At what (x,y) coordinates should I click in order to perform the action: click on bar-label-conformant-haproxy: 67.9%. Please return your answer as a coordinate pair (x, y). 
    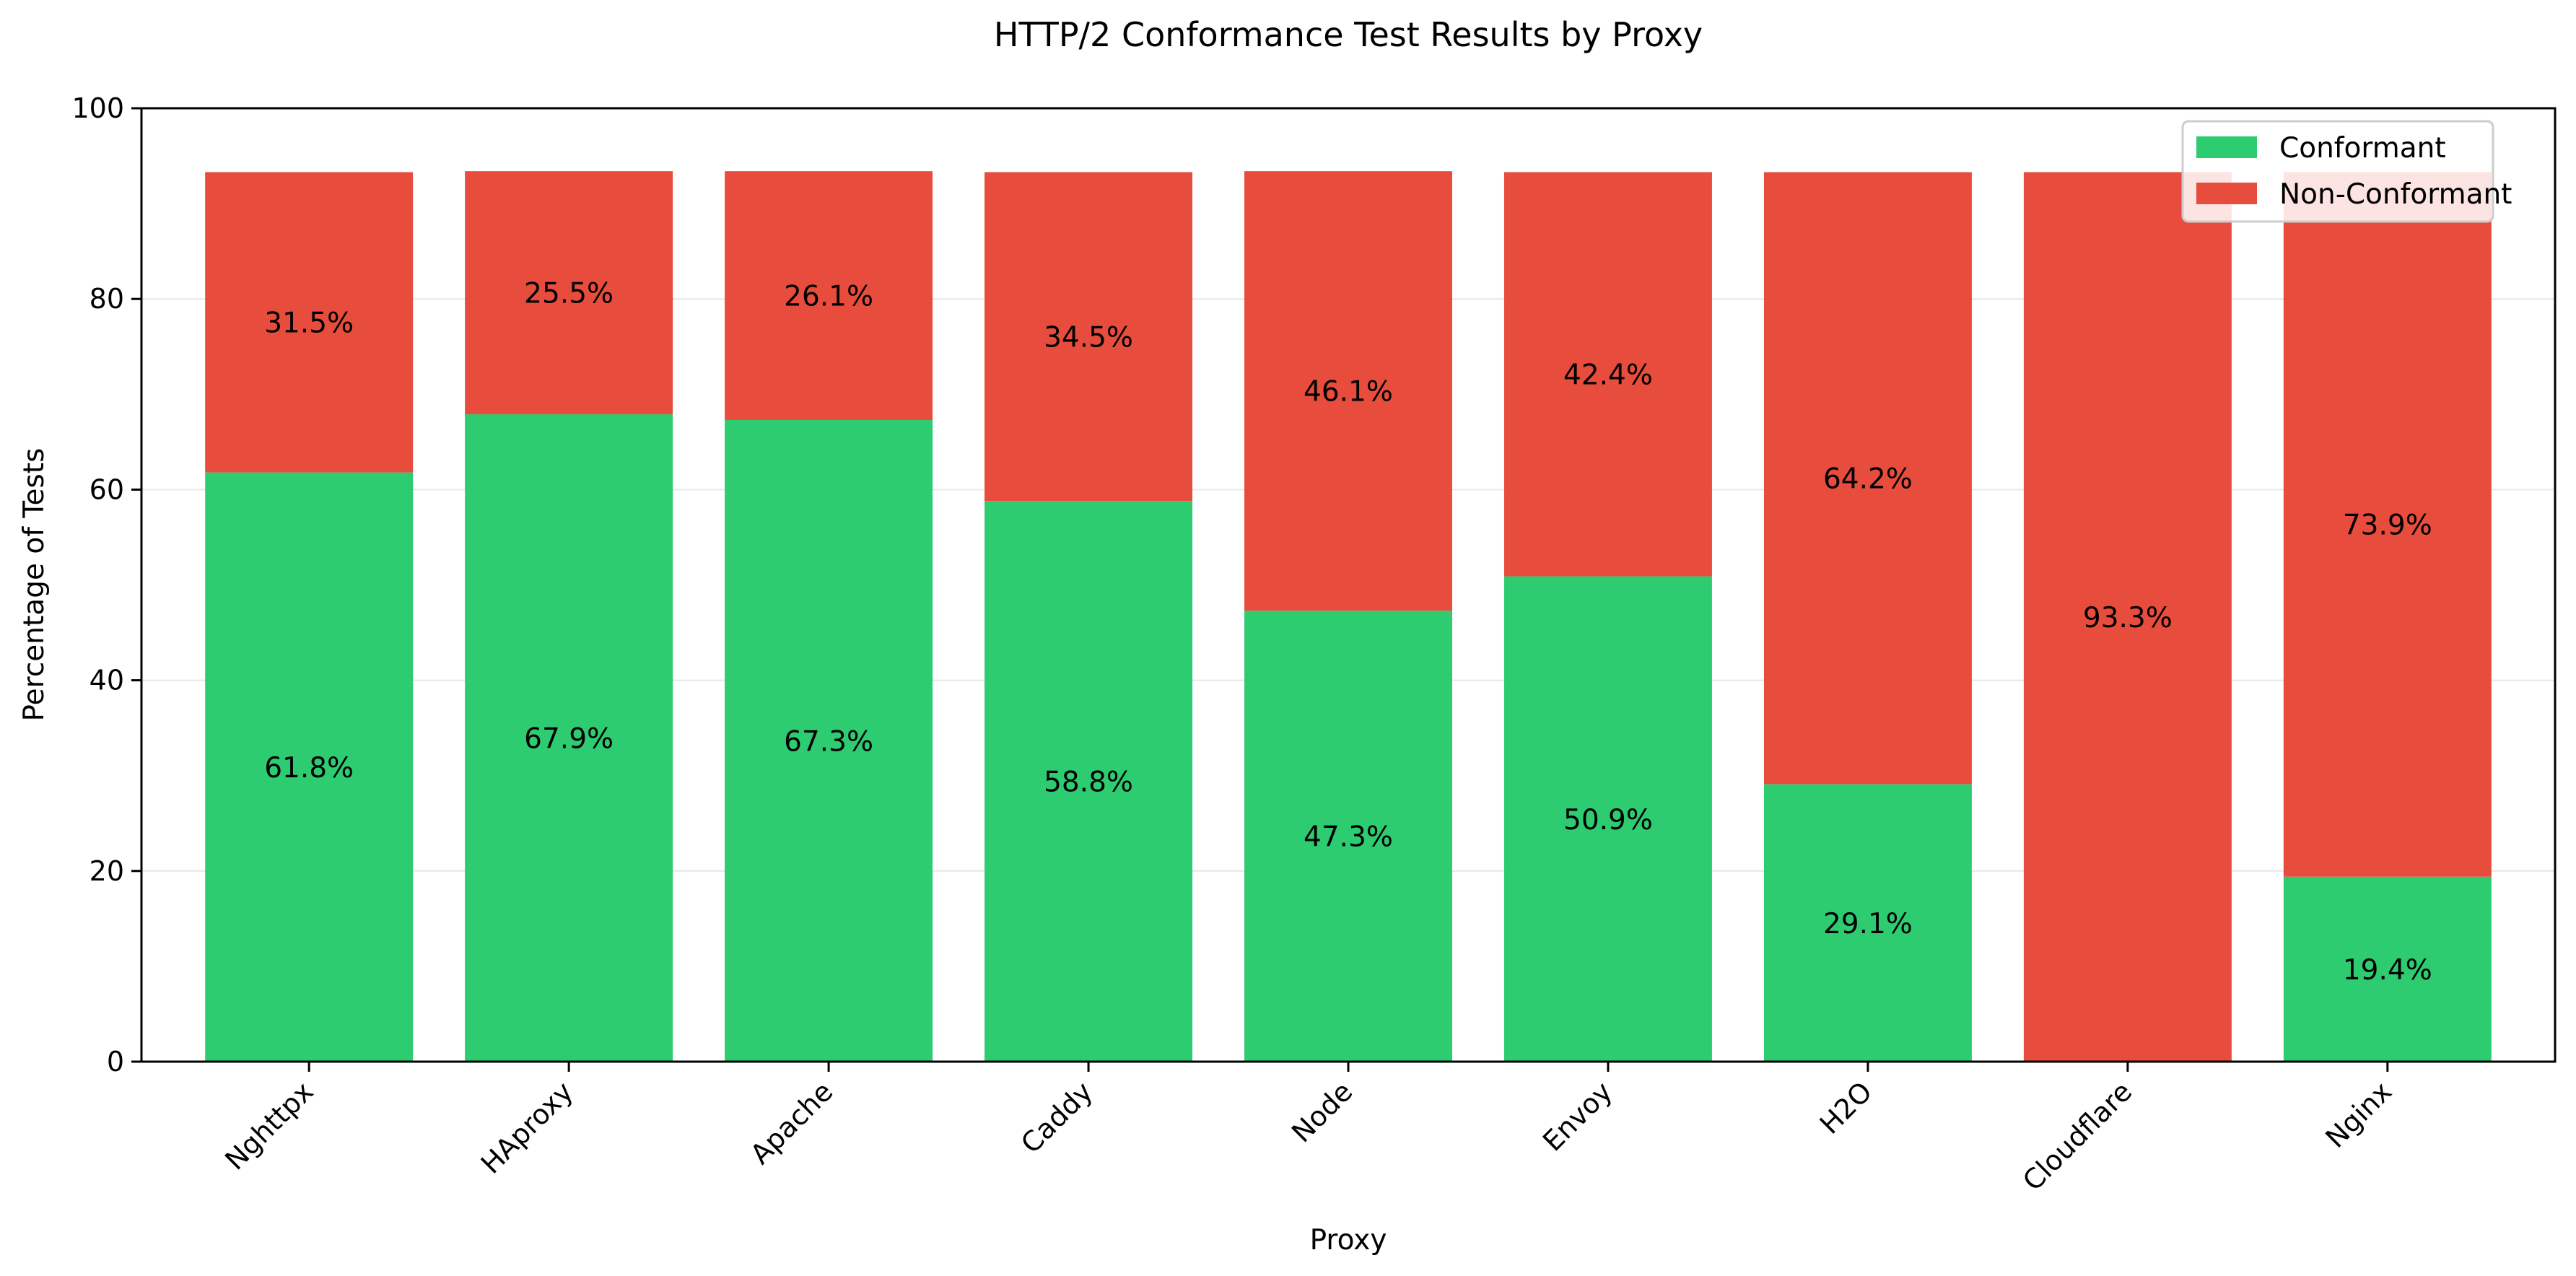
    Looking at the image, I should click on (569, 739).